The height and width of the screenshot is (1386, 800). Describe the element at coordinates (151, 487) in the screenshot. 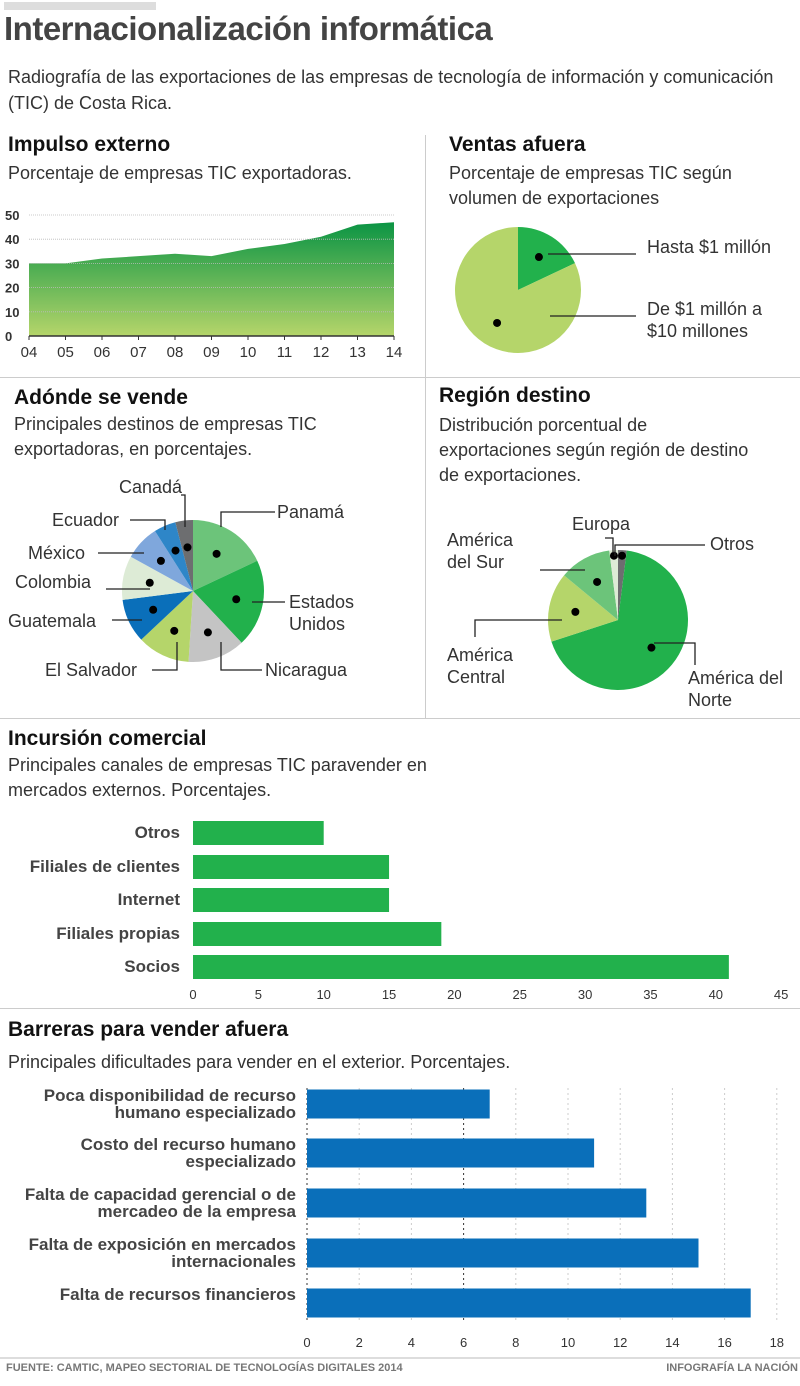

I see `pie-label: Canadá` at that location.